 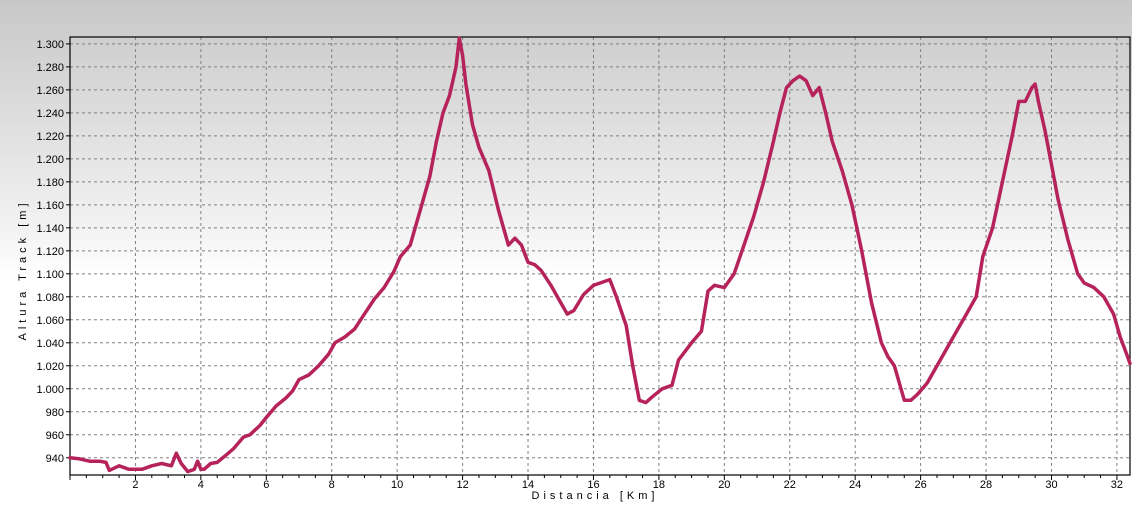 What do you see at coordinates (201, 485) in the screenshot?
I see `x-tick-label: 4` at bounding box center [201, 485].